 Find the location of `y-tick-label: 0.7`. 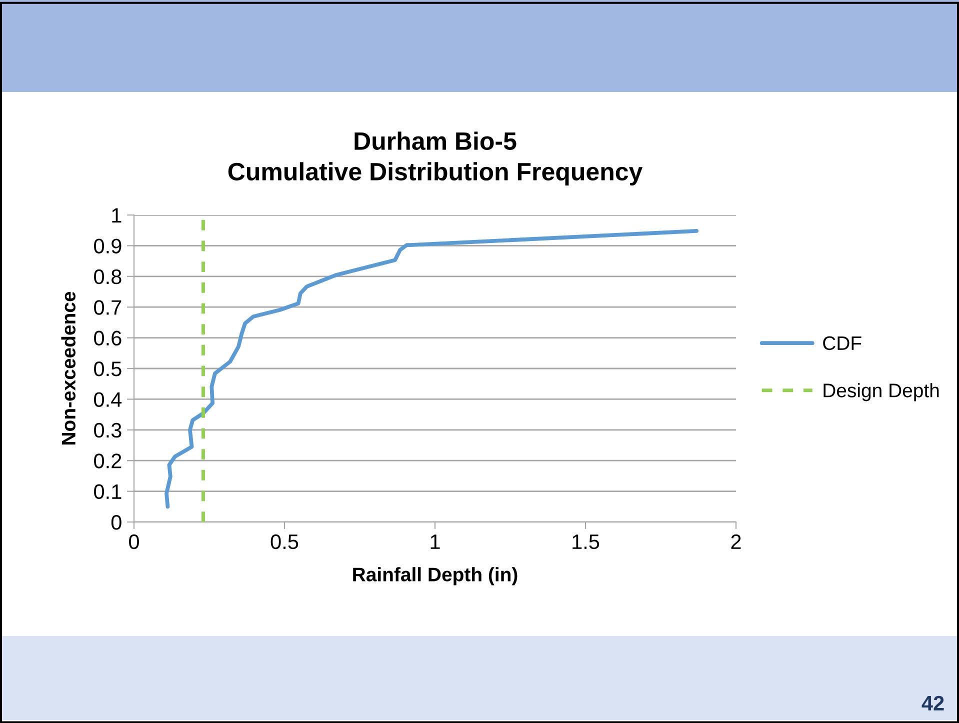

y-tick-label: 0.7 is located at coordinates (108, 307).